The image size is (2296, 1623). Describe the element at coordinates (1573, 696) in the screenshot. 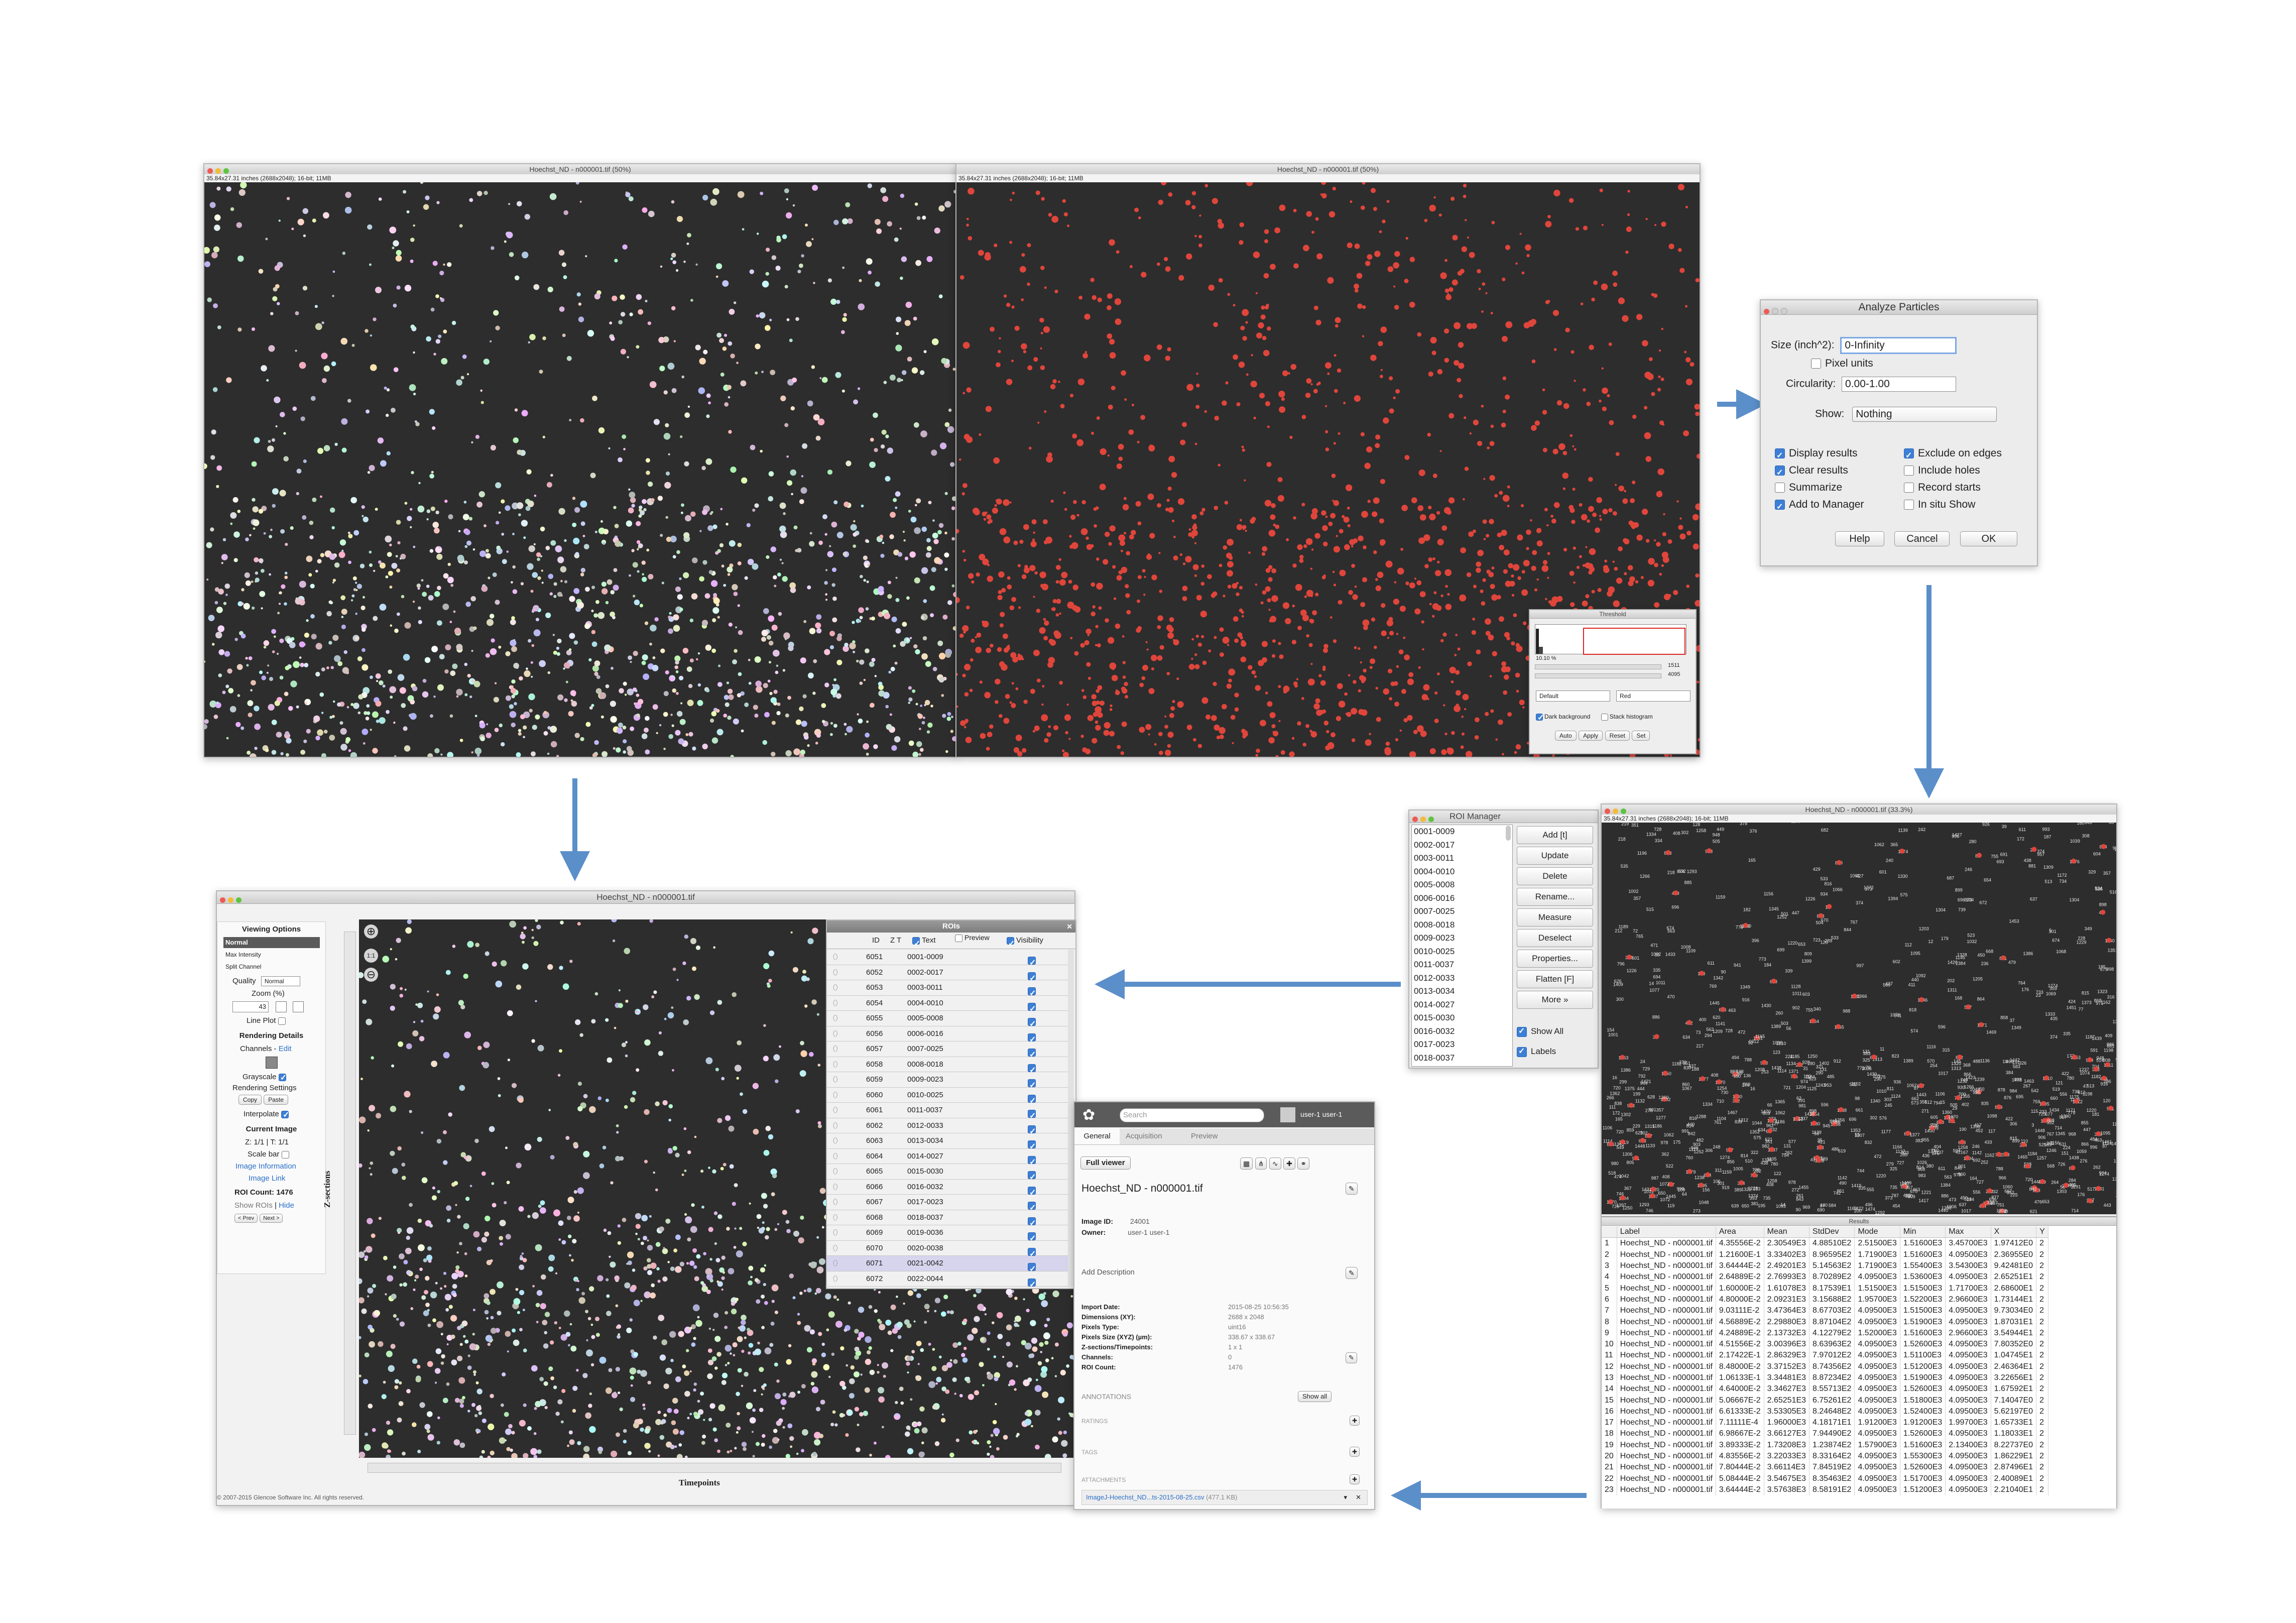

I see `method-select: Default` at that location.